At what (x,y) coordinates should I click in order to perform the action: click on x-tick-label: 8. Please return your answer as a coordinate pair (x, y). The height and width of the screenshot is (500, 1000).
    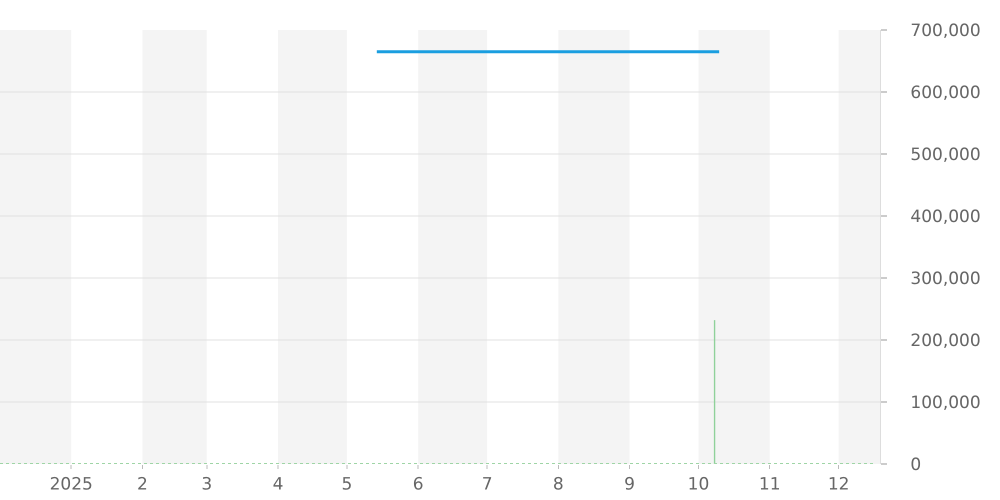
    Looking at the image, I should click on (558, 484).